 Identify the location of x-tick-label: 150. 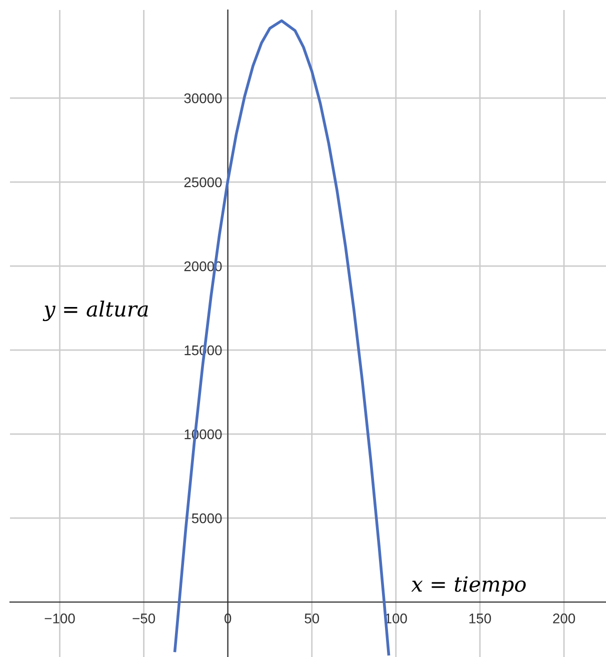
(480, 619).